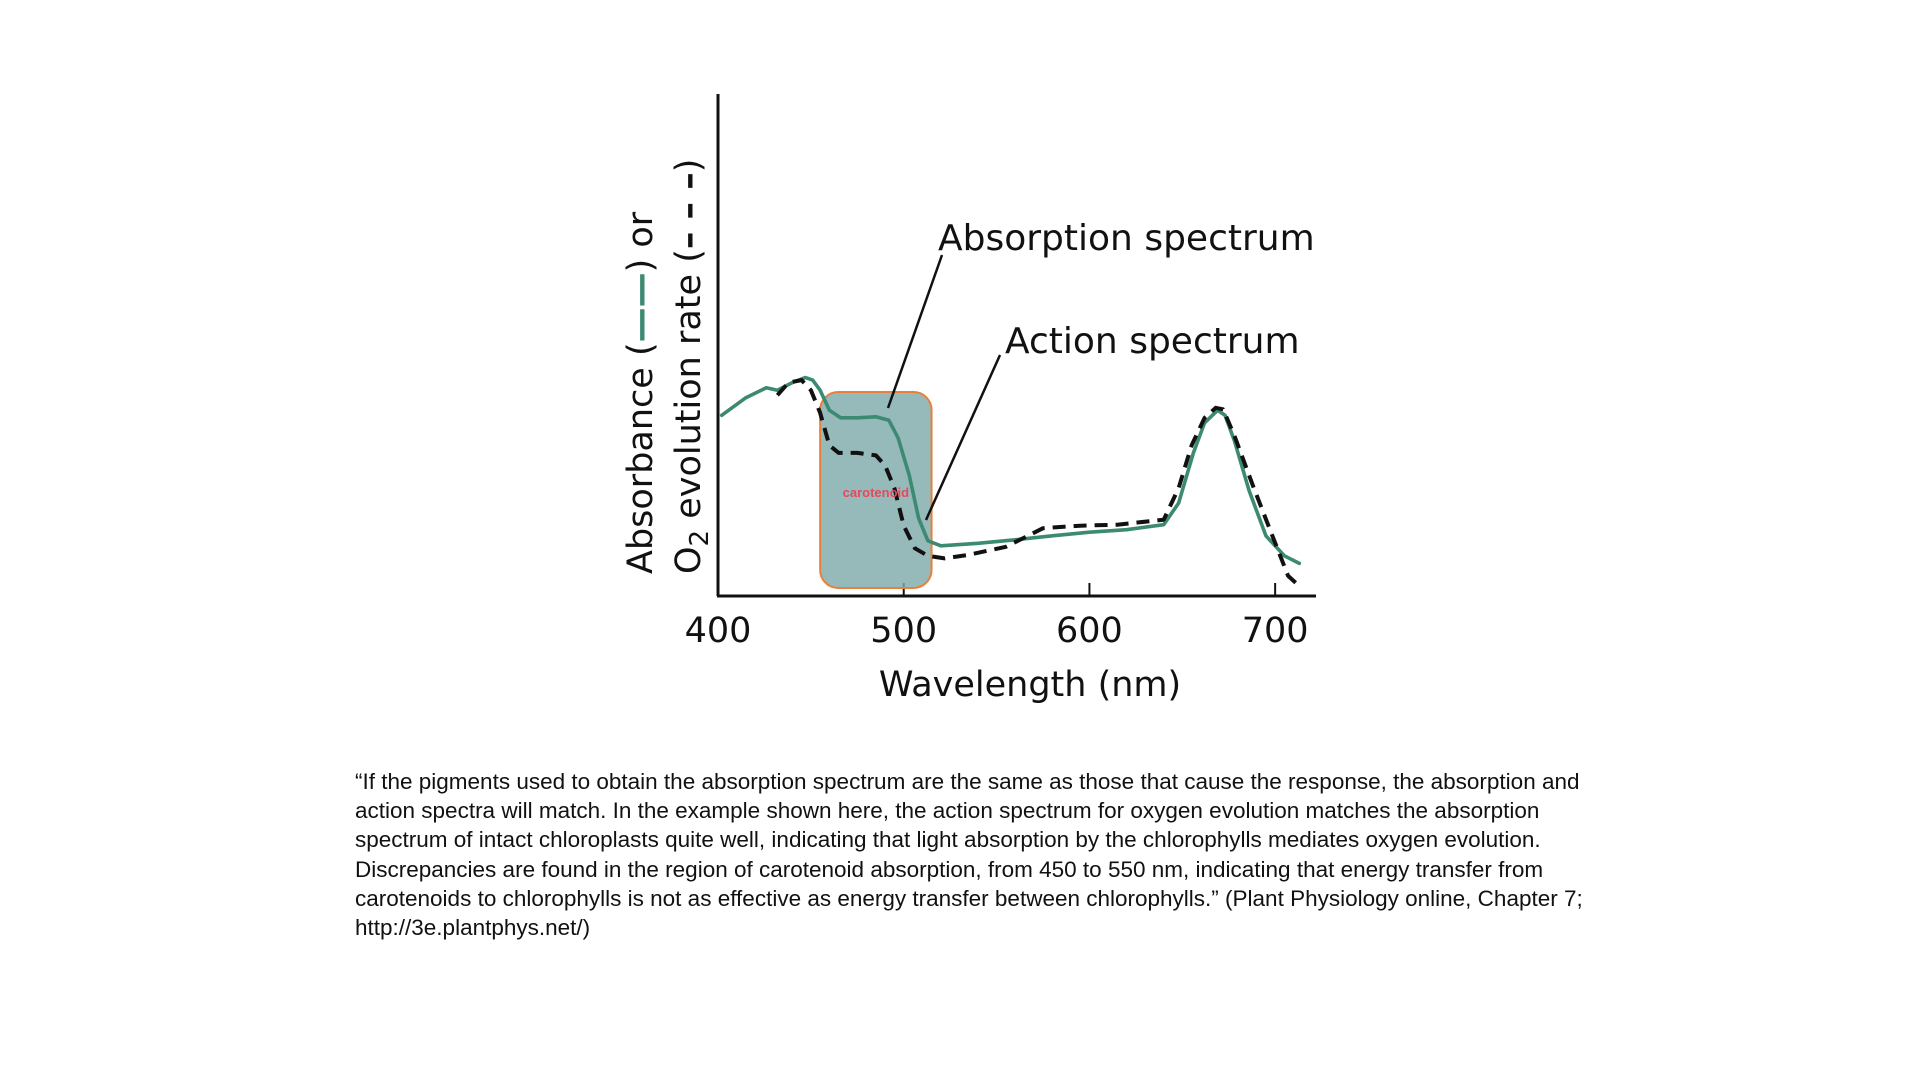  I want to click on x-tick-label: 400, so click(718, 631).